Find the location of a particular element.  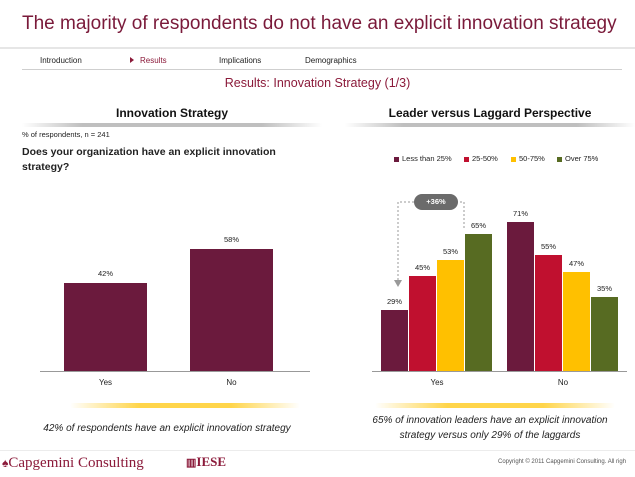

nav-tab-demographics: Demographics is located at coordinates (331, 60).